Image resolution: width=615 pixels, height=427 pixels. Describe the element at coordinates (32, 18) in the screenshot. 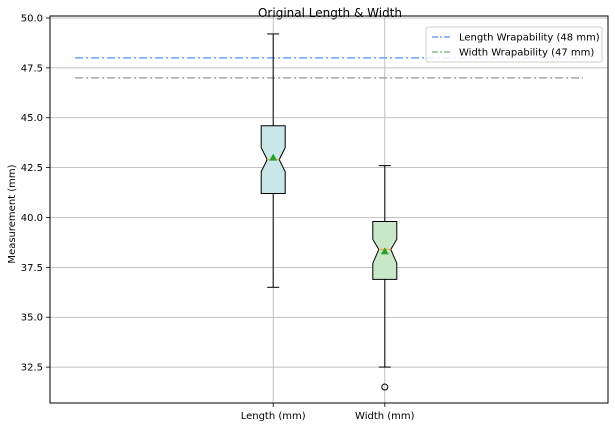

I see `y-tick-label: 50.0` at that location.